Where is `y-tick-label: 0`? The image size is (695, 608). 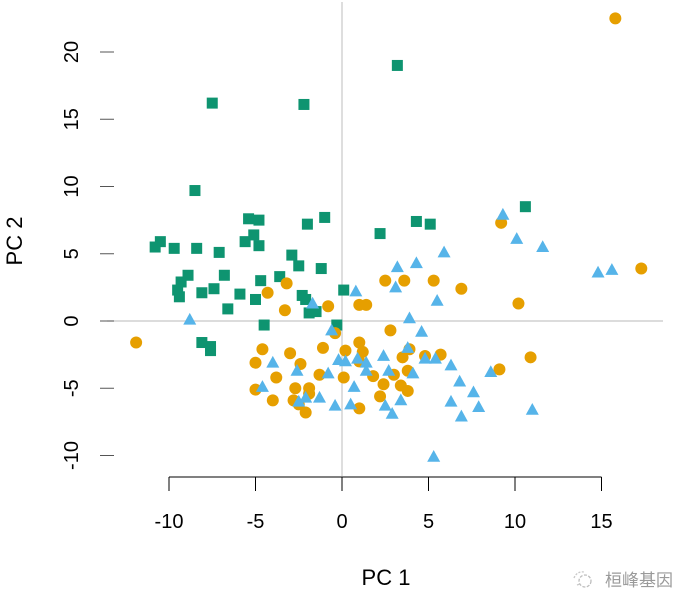
y-tick-label: 0 is located at coordinates (72, 320).